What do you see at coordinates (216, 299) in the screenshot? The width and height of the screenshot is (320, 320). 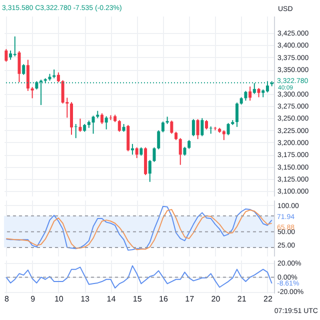 I see `x-tick-label: 20` at bounding box center [216, 299].